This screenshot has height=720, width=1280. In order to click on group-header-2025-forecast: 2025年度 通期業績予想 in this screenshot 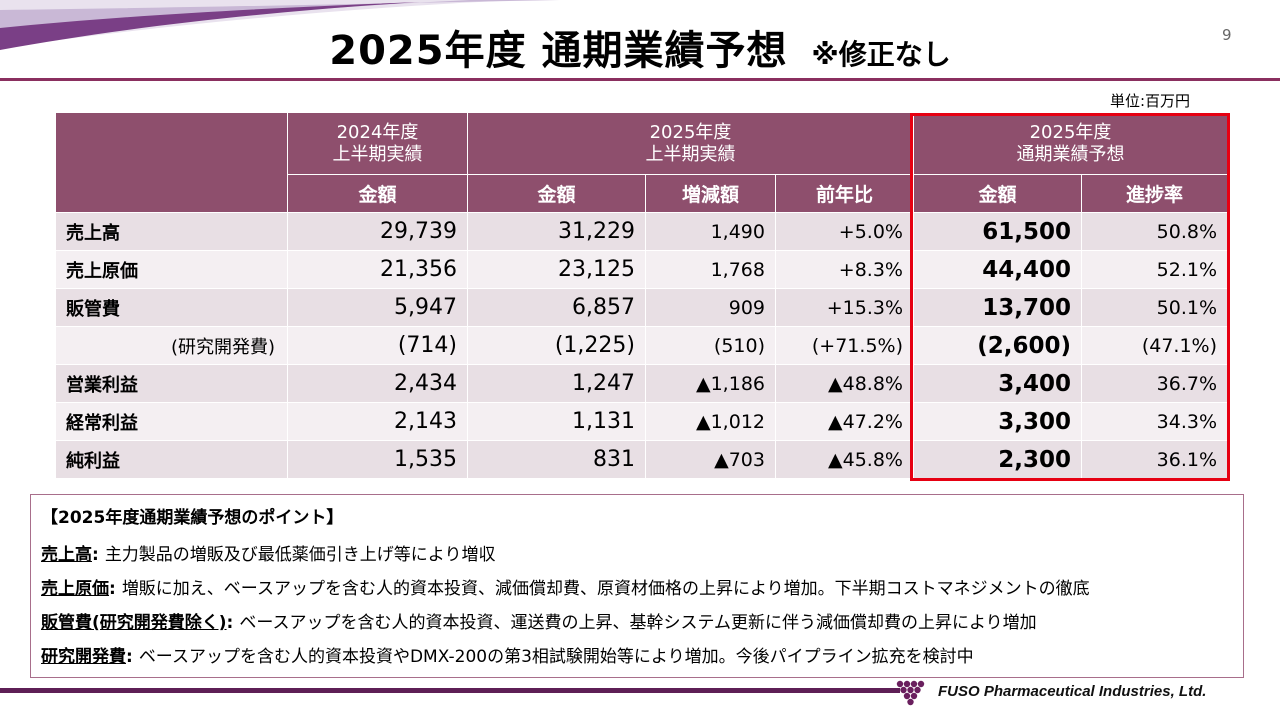, I will do `click(1070, 143)`.